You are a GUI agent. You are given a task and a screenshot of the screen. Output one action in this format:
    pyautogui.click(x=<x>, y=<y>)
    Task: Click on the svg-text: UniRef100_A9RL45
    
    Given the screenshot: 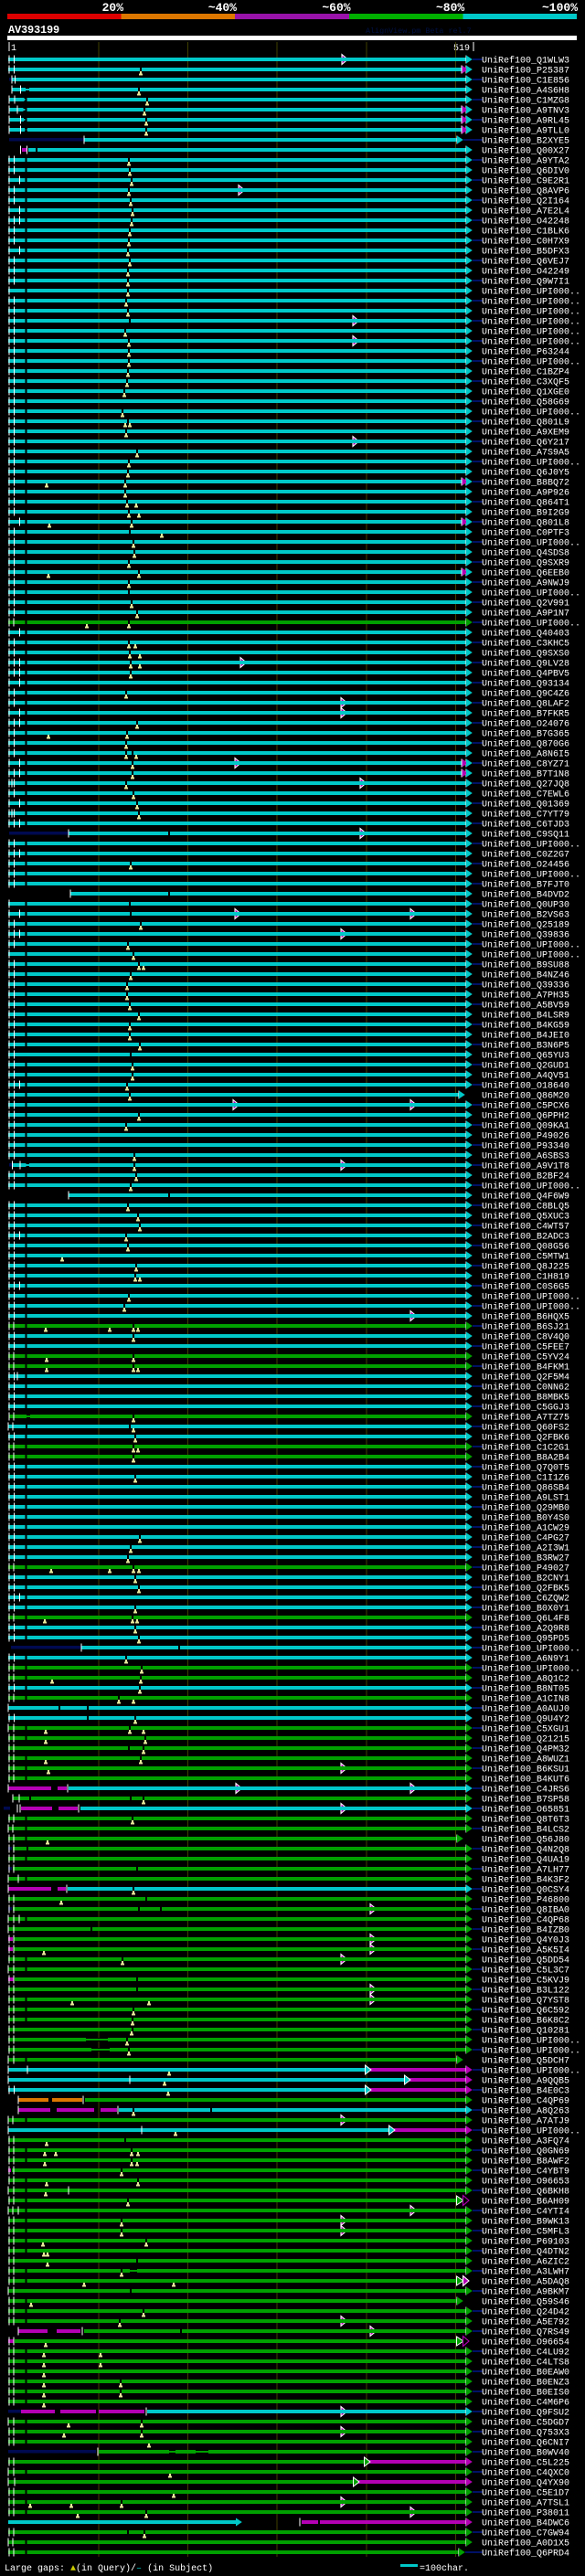 What is the action you would take?
    pyautogui.click(x=525, y=121)
    